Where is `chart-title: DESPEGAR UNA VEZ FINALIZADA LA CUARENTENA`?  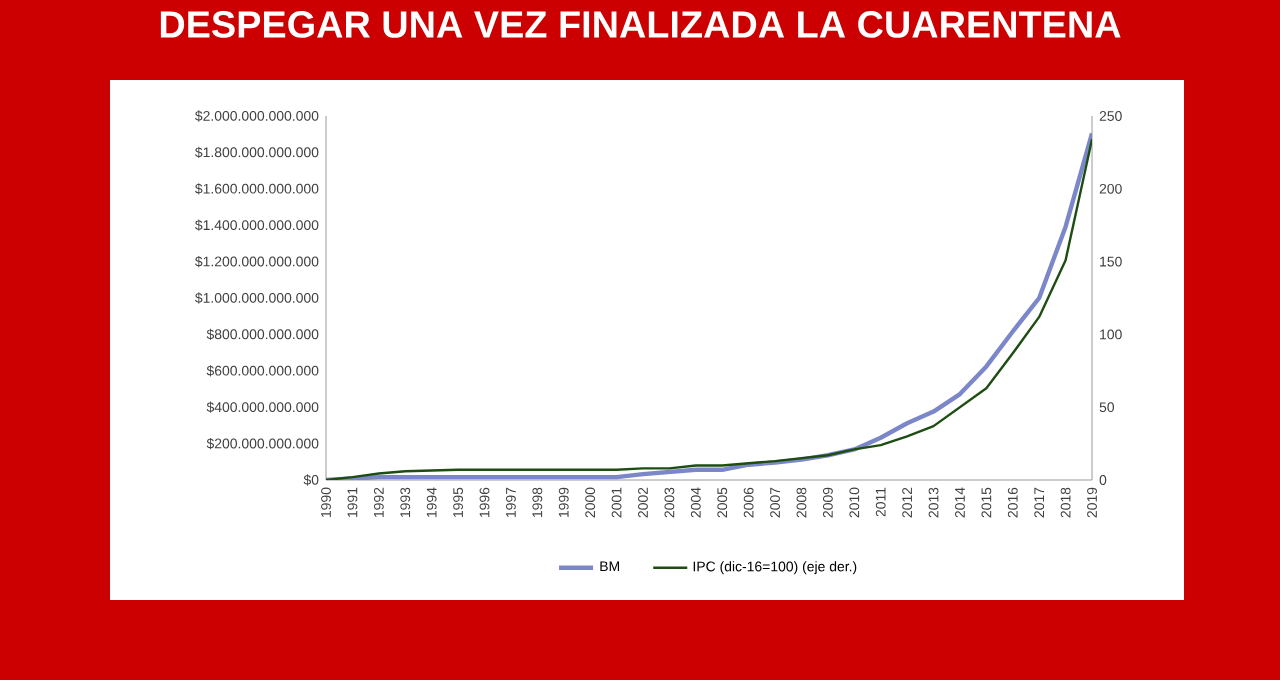
chart-title: DESPEGAR UNA VEZ FINALIZADA LA CUARENTENA is located at coordinates (640, 24).